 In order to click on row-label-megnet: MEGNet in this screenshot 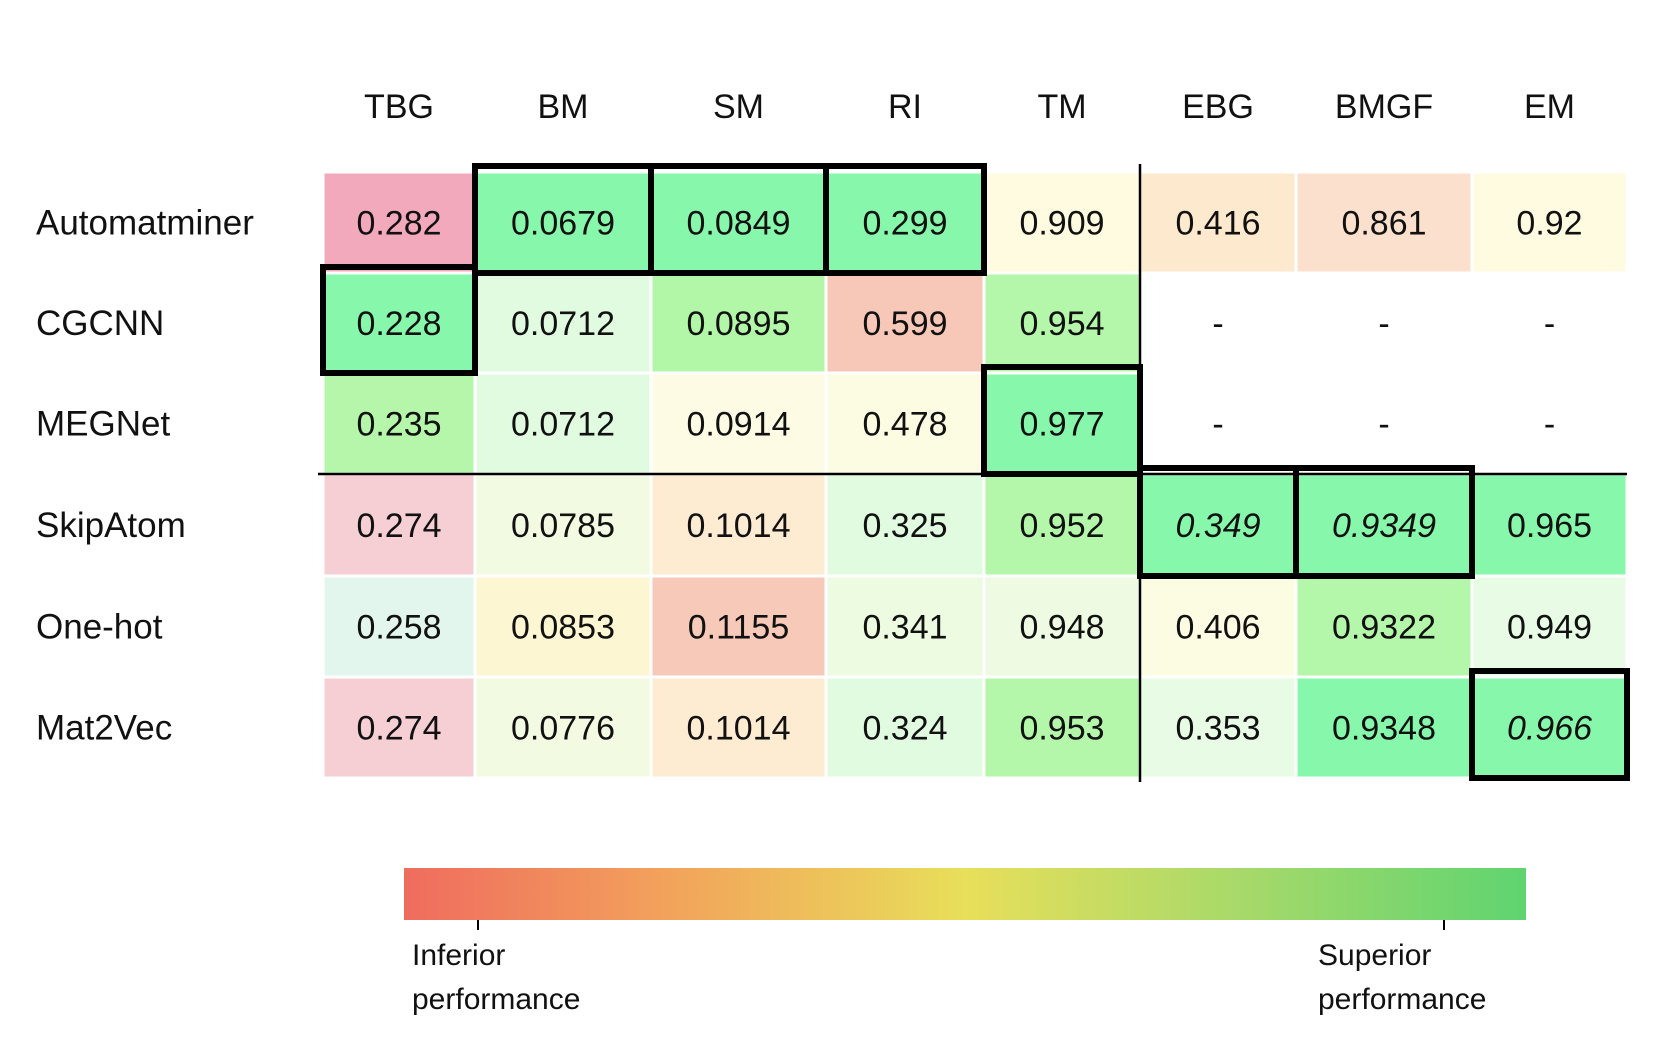, I will do `click(103, 424)`.